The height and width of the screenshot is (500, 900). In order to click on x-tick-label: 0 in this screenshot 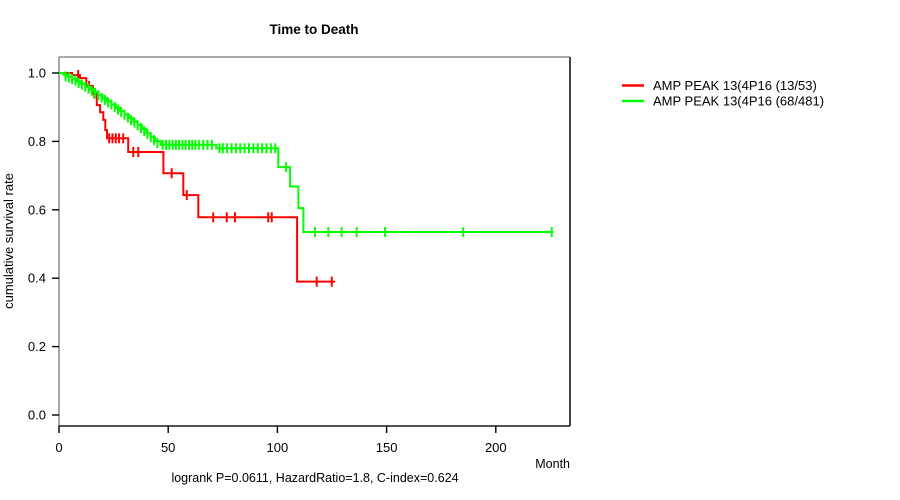, I will do `click(58, 447)`.